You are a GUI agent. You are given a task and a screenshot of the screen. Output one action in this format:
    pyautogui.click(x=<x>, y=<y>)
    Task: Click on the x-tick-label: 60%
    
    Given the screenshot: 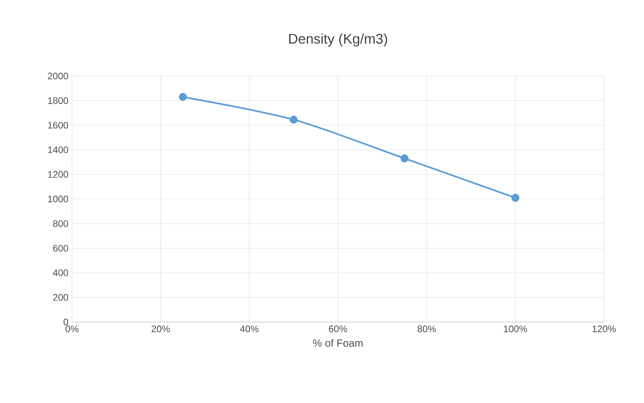 What is the action you would take?
    pyautogui.click(x=338, y=329)
    